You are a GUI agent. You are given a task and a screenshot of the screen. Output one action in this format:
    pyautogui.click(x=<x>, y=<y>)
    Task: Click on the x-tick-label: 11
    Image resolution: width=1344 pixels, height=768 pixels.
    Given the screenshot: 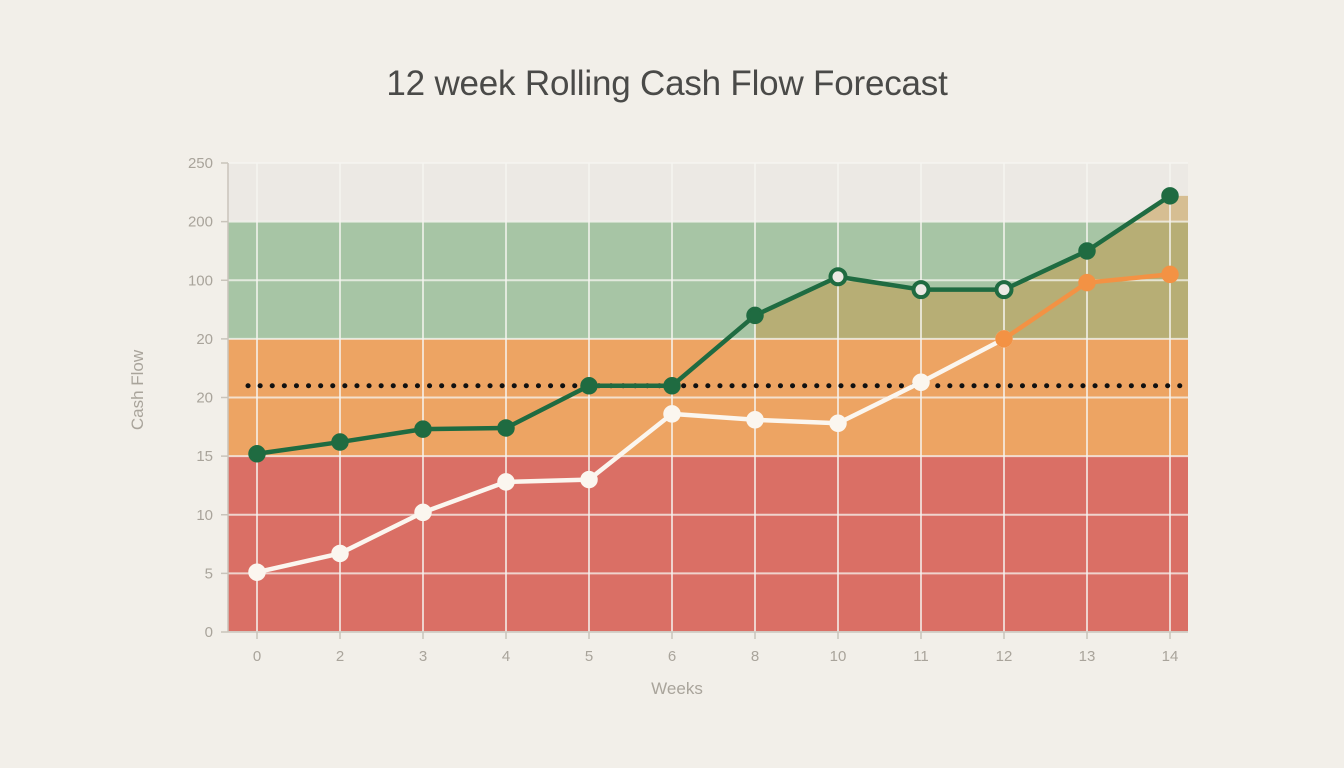 What is the action you would take?
    pyautogui.click(x=921, y=656)
    